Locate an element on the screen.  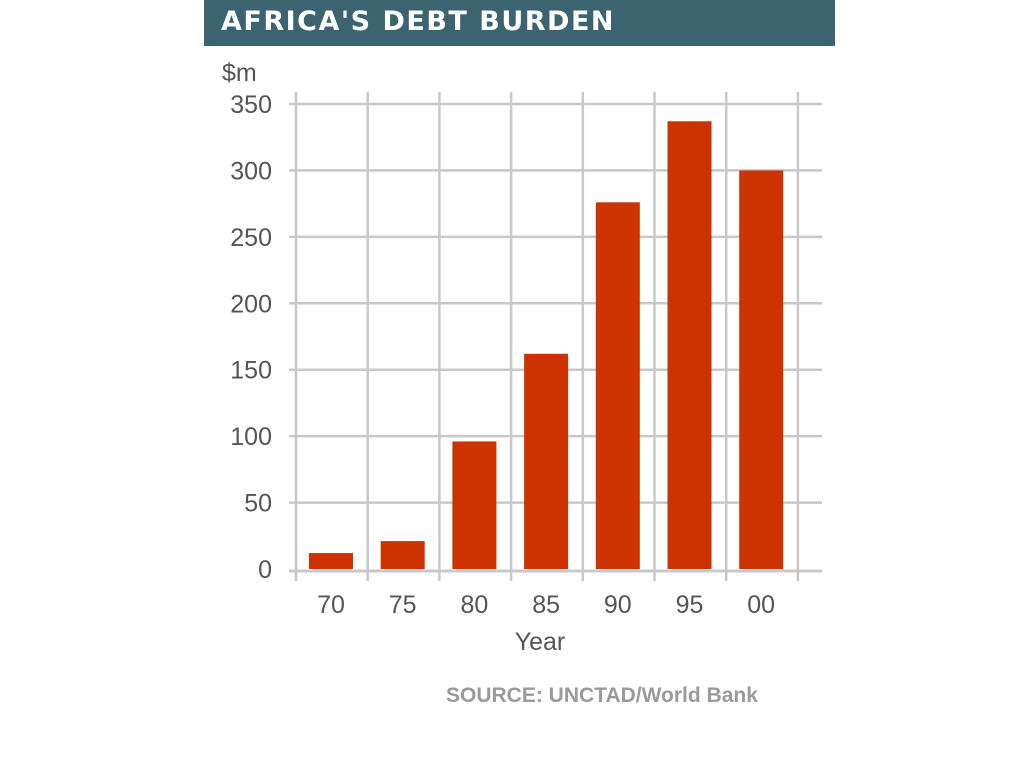
x-tick-label: 85 is located at coordinates (546, 605).